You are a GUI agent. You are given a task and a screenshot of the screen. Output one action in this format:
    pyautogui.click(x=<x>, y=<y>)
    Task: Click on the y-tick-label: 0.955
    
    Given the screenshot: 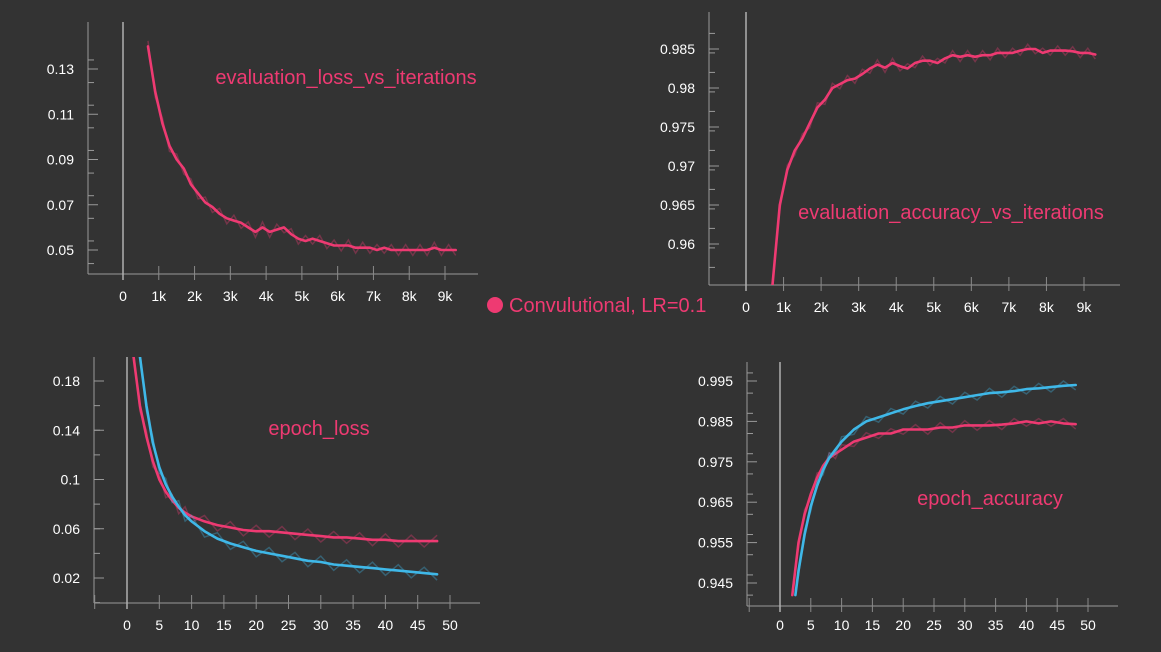 What is the action you would take?
    pyautogui.click(x=715, y=543)
    